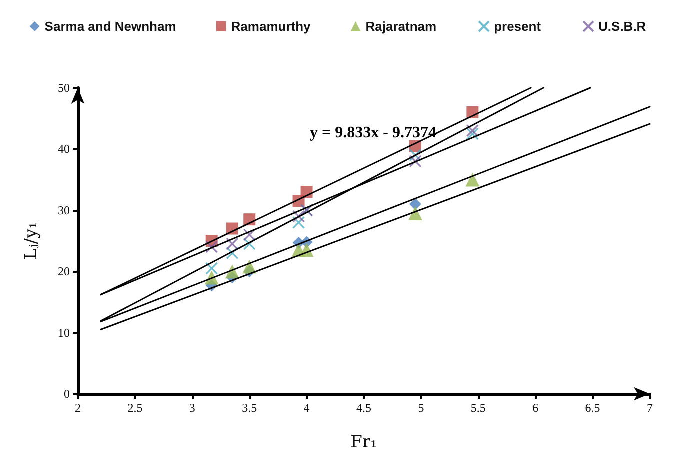 The image size is (676, 470). What do you see at coordinates (373, 133) in the screenshot?
I see `annotation: y = 9.833x - 9.7374` at bounding box center [373, 133].